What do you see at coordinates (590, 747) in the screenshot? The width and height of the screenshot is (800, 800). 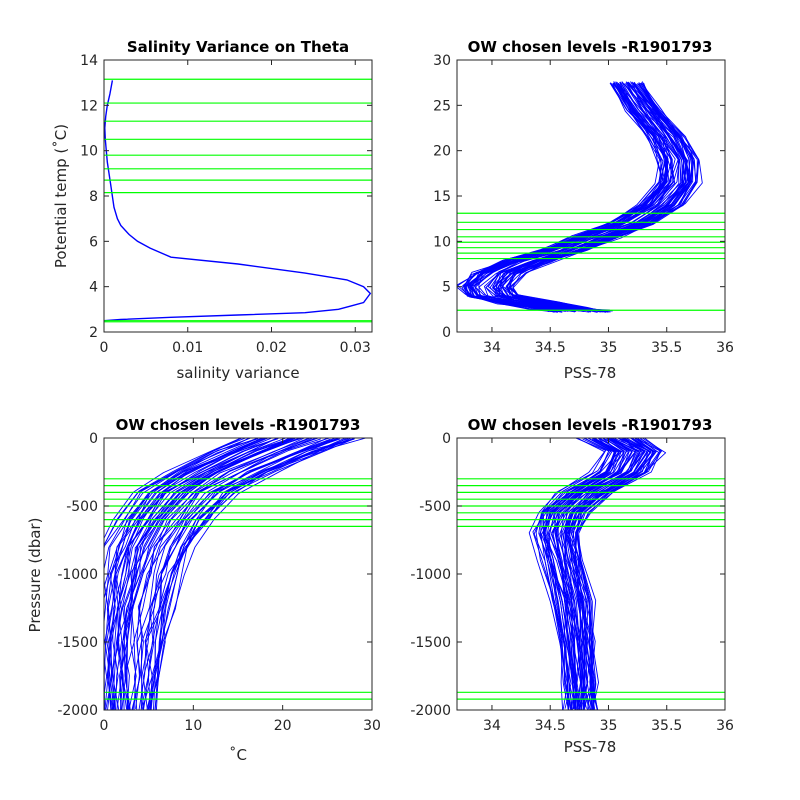 I see `panel-br-xlabel: PSS-78` at bounding box center [590, 747].